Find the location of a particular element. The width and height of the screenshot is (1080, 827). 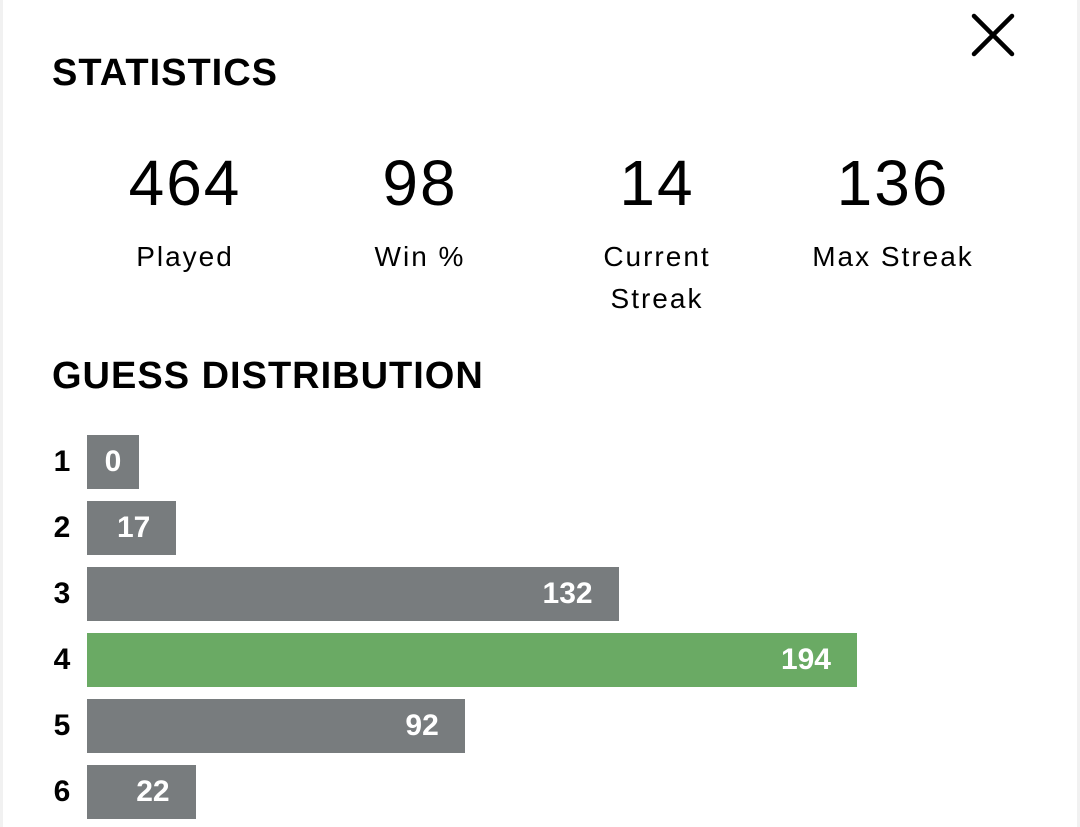

stat-value: 136 is located at coordinates (893, 183).